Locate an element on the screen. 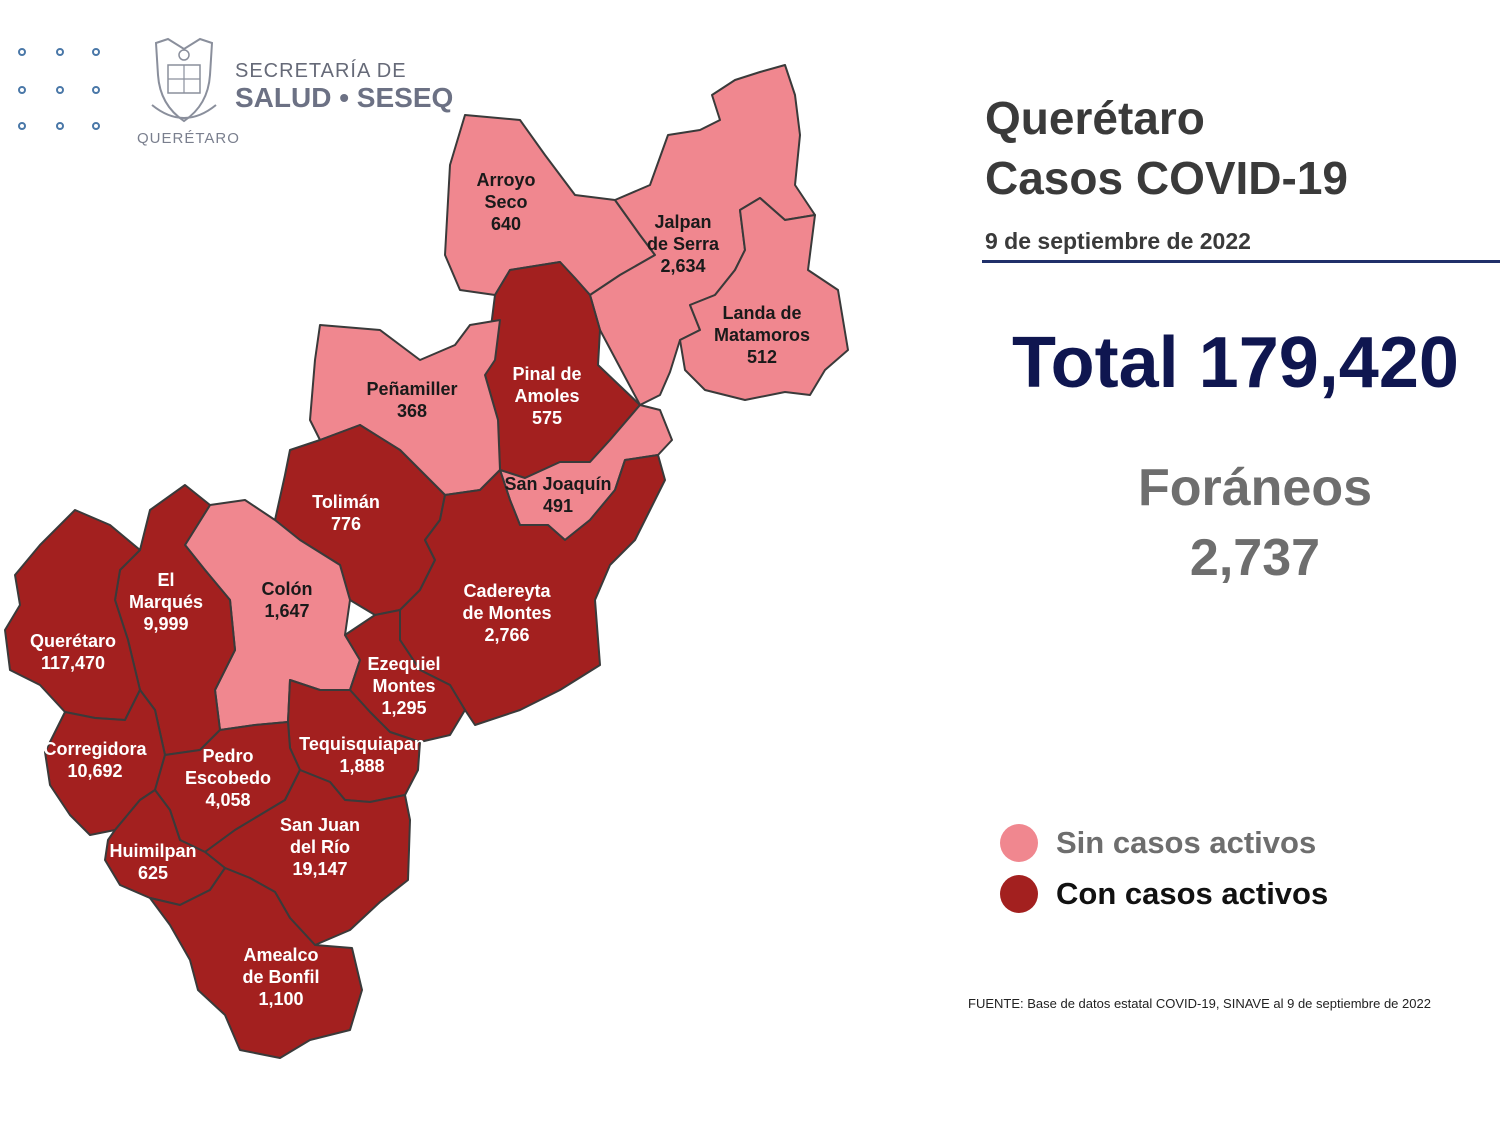 Image resolution: width=1500 pixels, height=1125 pixels. municipality-name-line: Marqués is located at coordinates (166, 602).